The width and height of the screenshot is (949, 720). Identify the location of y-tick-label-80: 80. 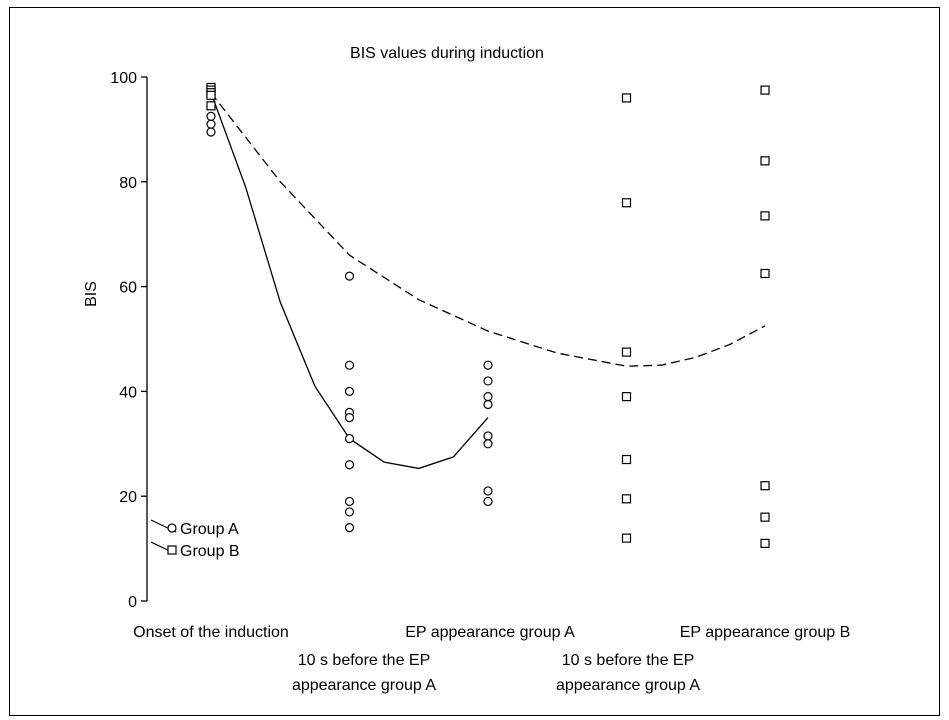
(128, 183).